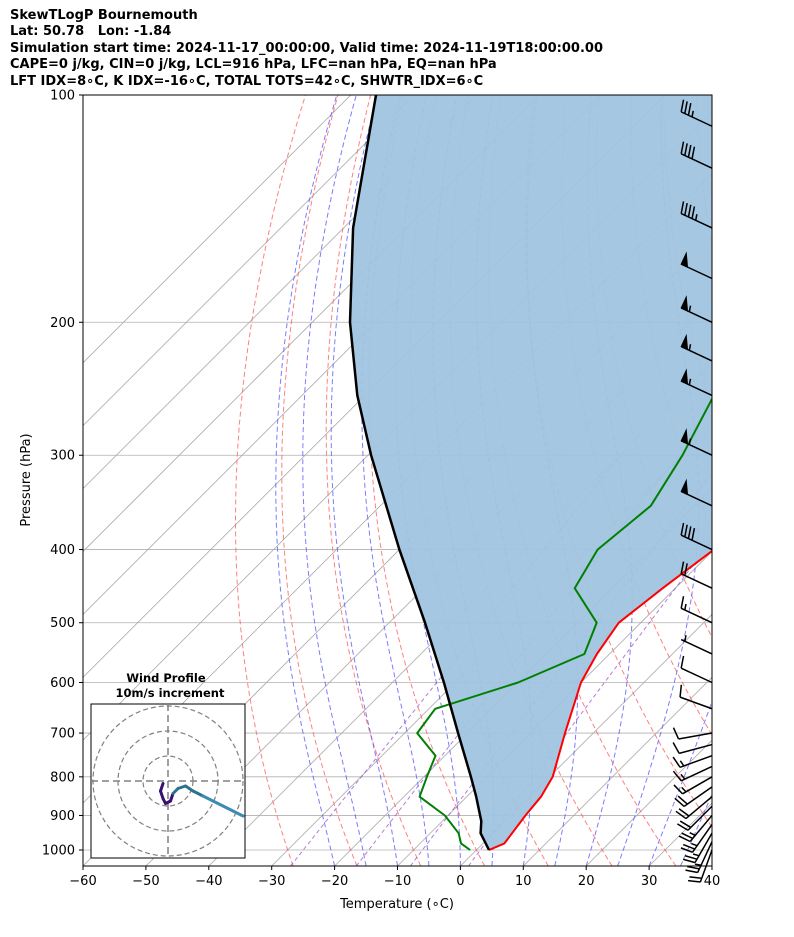 Image resolution: width=794 pixels, height=937 pixels. I want to click on x-tick-label: 0, so click(460, 881).